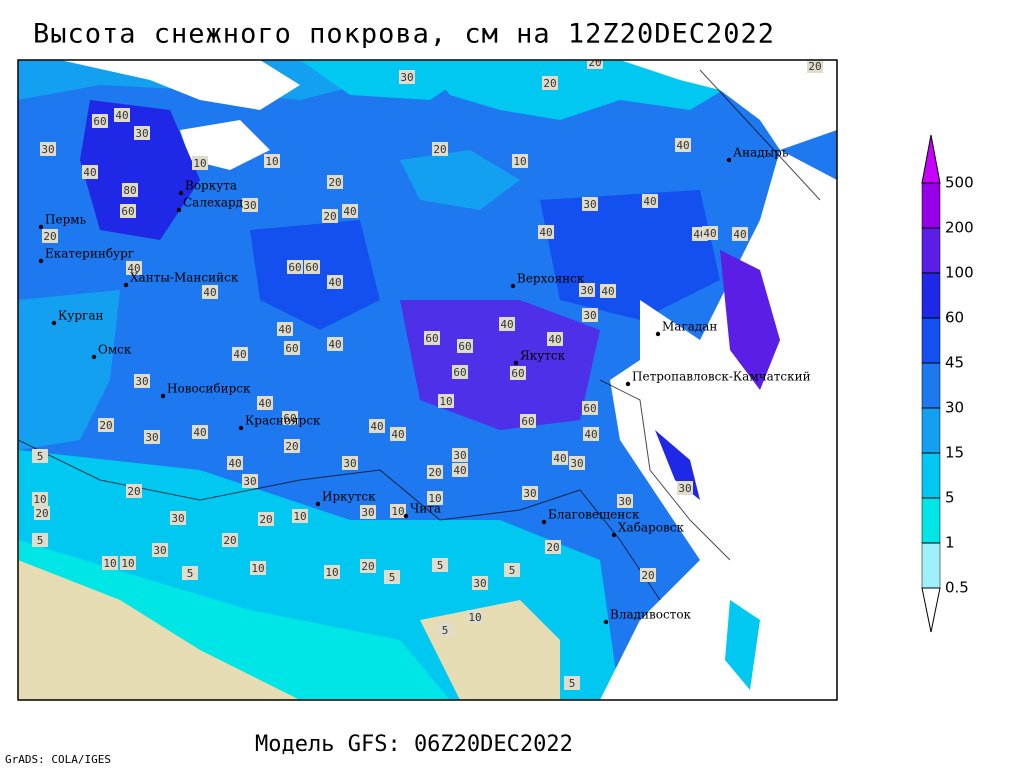 The image size is (1024, 768). What do you see at coordinates (954, 408) in the screenshot?
I see `colorbar-label: 30` at bounding box center [954, 408].